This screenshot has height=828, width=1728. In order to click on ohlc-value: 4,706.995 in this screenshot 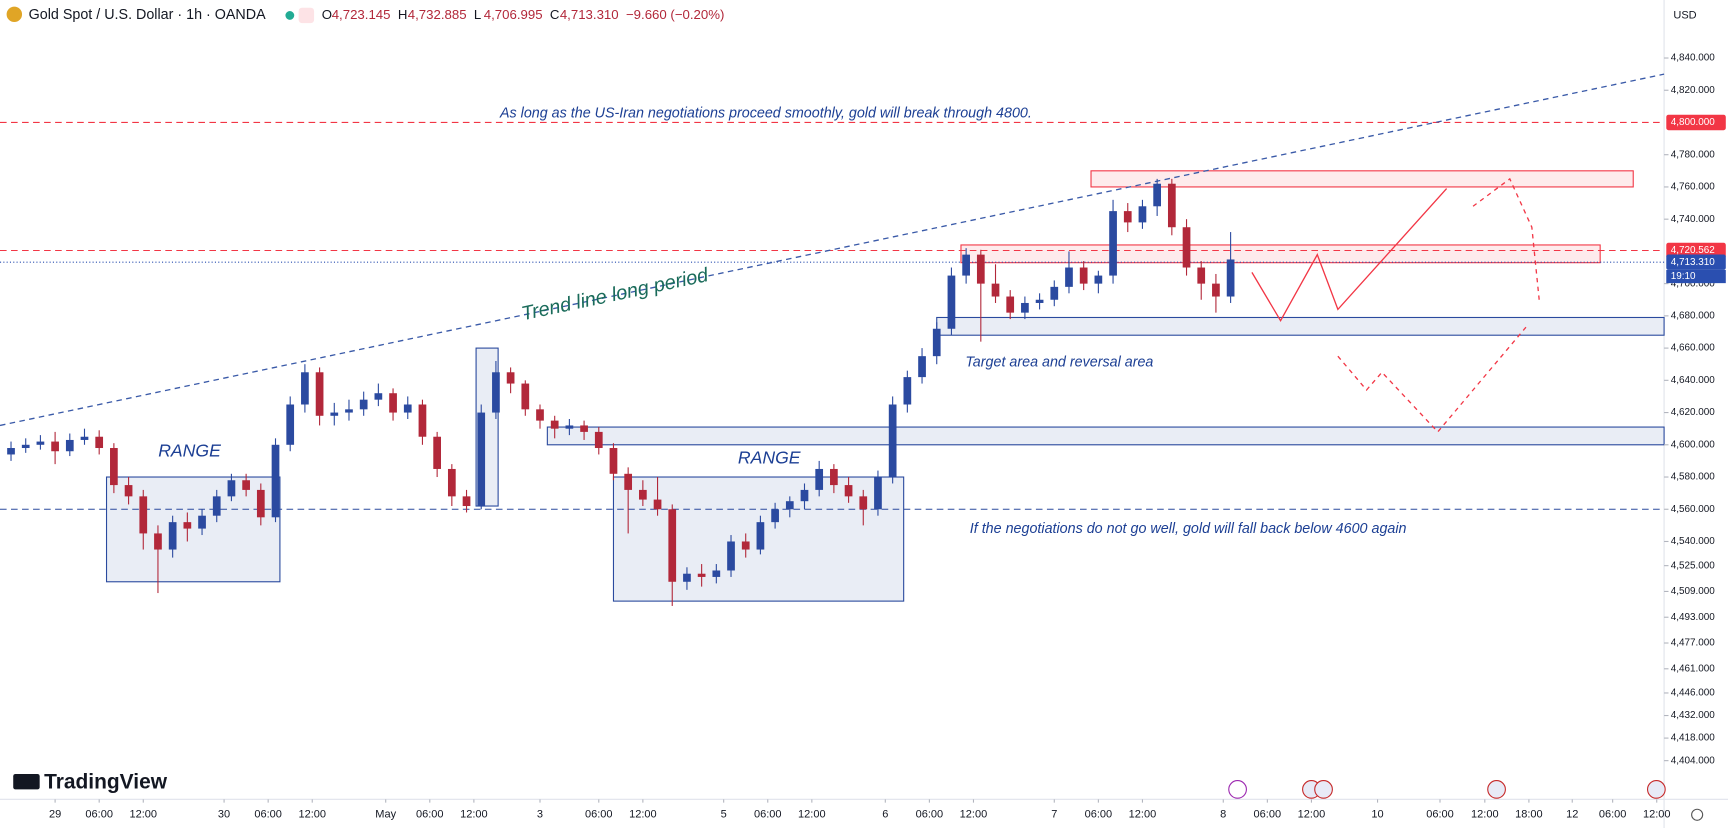, I will do `click(513, 14)`.